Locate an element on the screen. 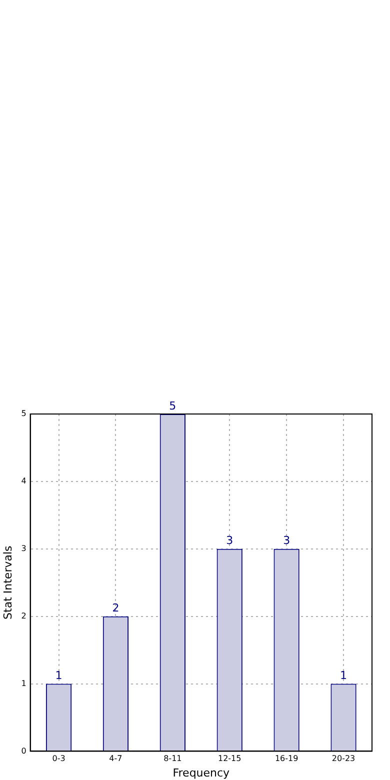 This screenshot has width=390, height=780. y-tick-label: 1 is located at coordinates (23, 683).